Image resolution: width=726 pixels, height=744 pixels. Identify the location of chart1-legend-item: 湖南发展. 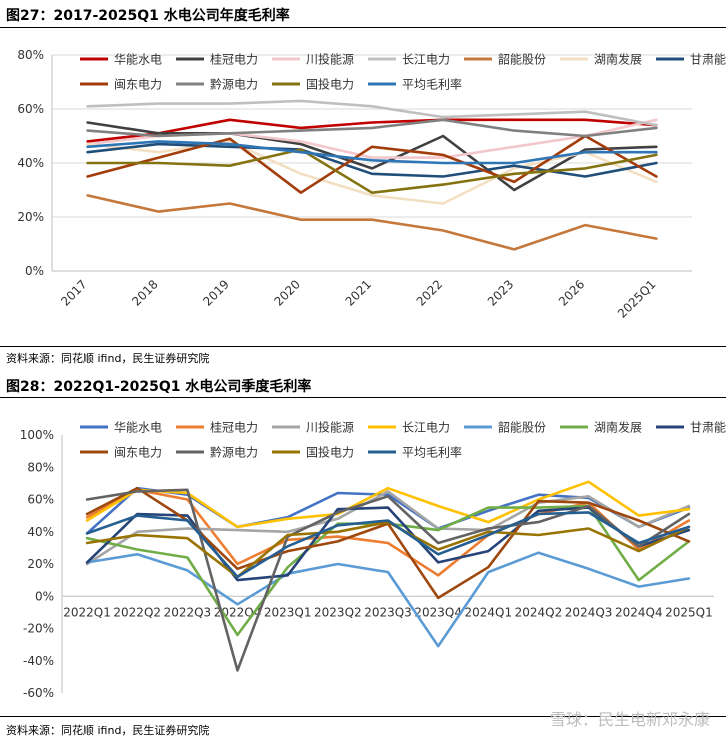
(601, 427).